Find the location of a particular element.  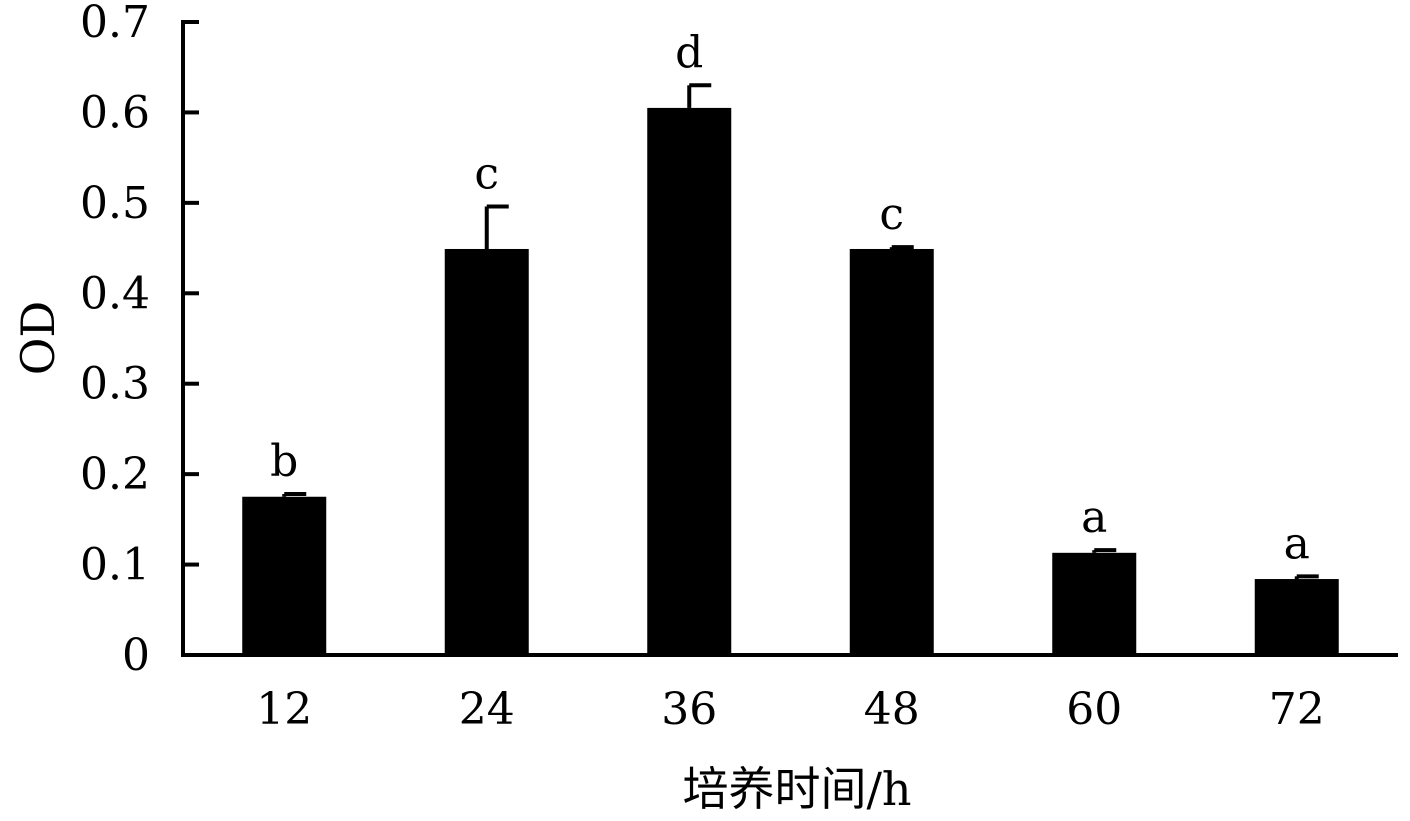

x-tick-label: 36 is located at coordinates (689, 709).